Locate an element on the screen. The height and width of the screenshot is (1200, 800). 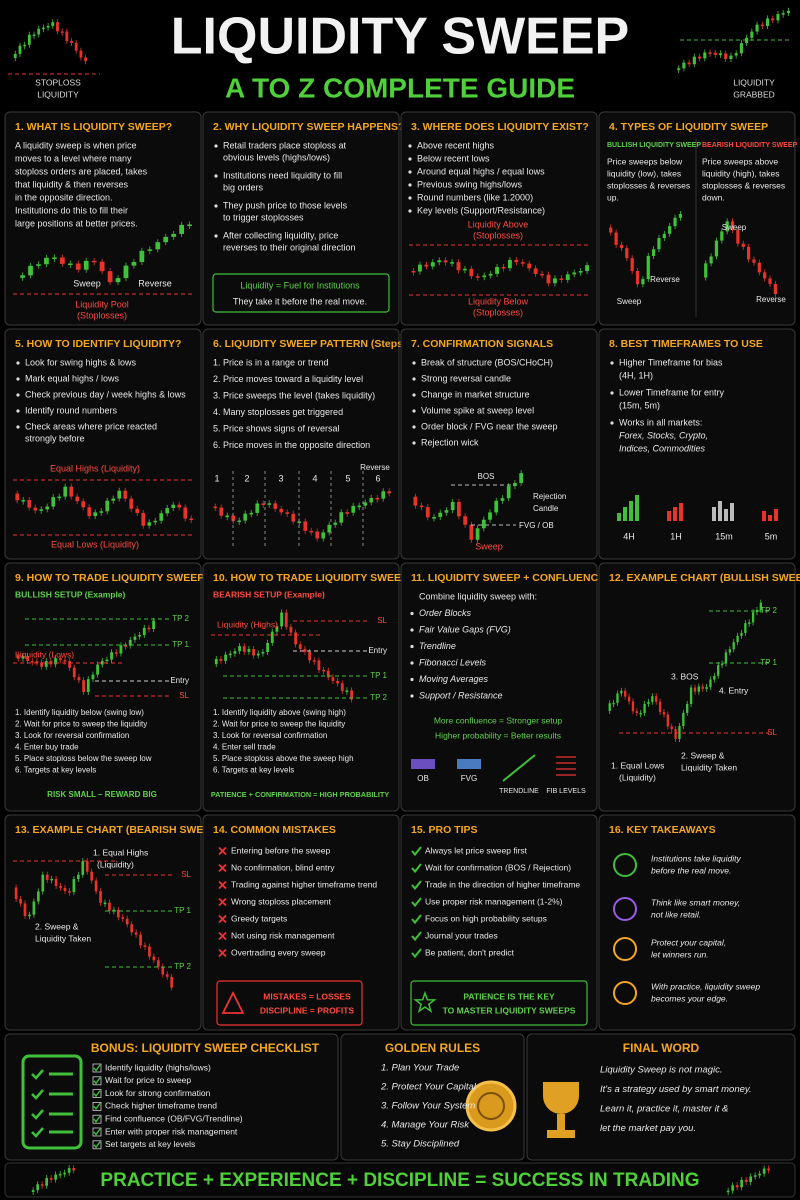
panel-line: Previous swing highs/lows is located at coordinates (470, 184).